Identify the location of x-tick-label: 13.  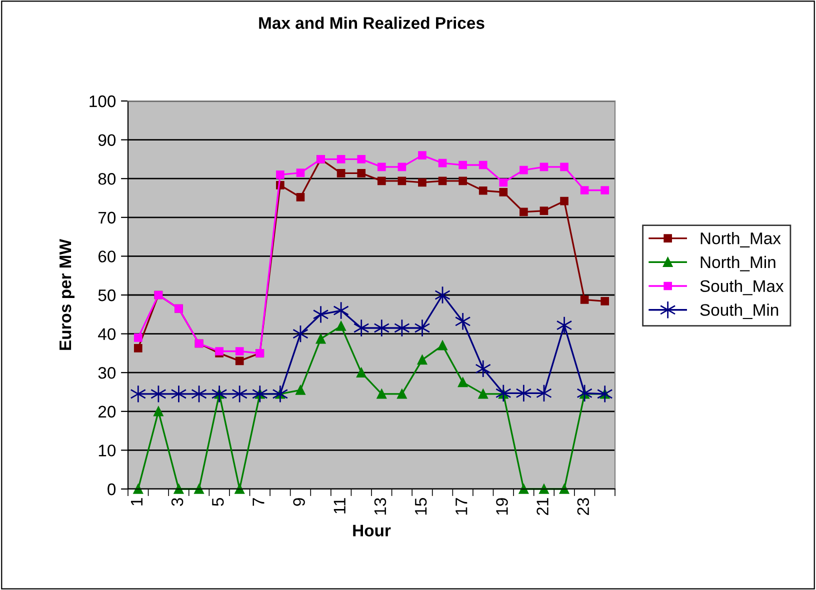
(380, 506).